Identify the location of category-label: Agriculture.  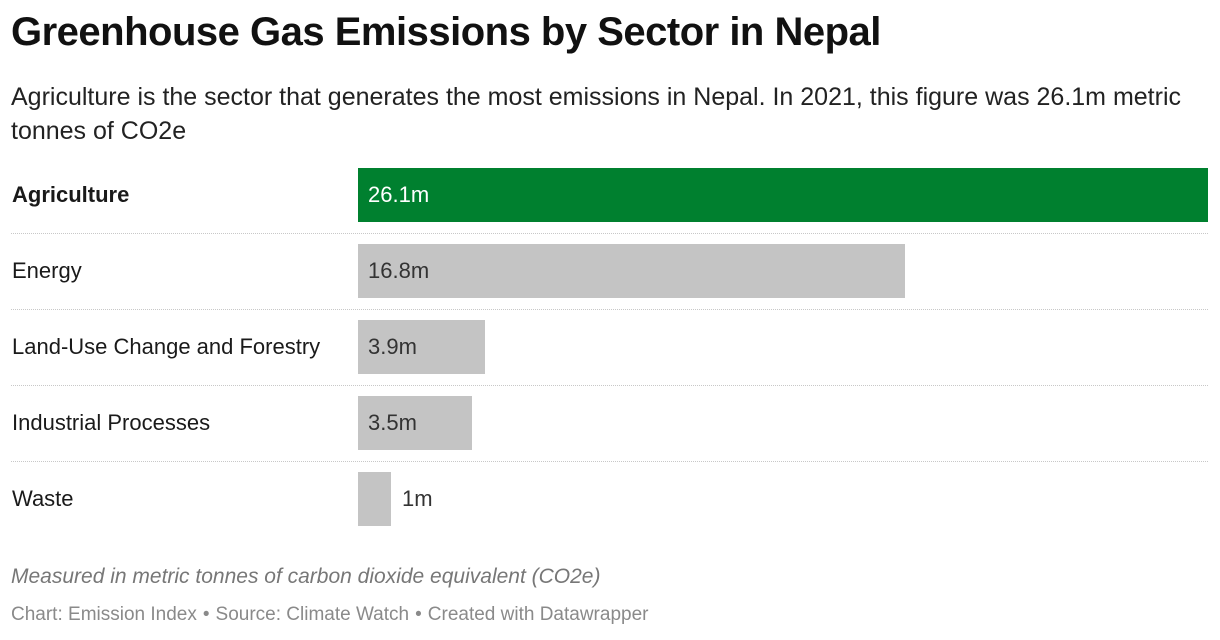
(71, 194).